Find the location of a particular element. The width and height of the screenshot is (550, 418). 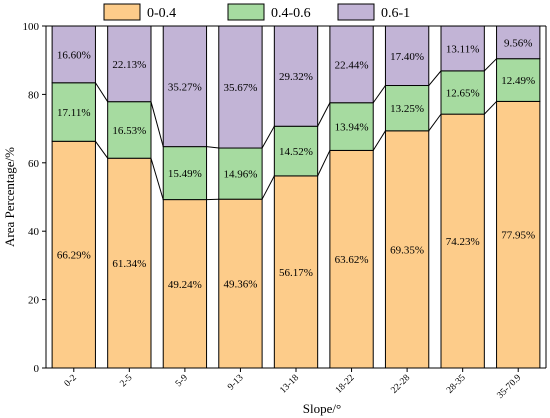

y-tick-label-40: 40 is located at coordinates (34, 232).